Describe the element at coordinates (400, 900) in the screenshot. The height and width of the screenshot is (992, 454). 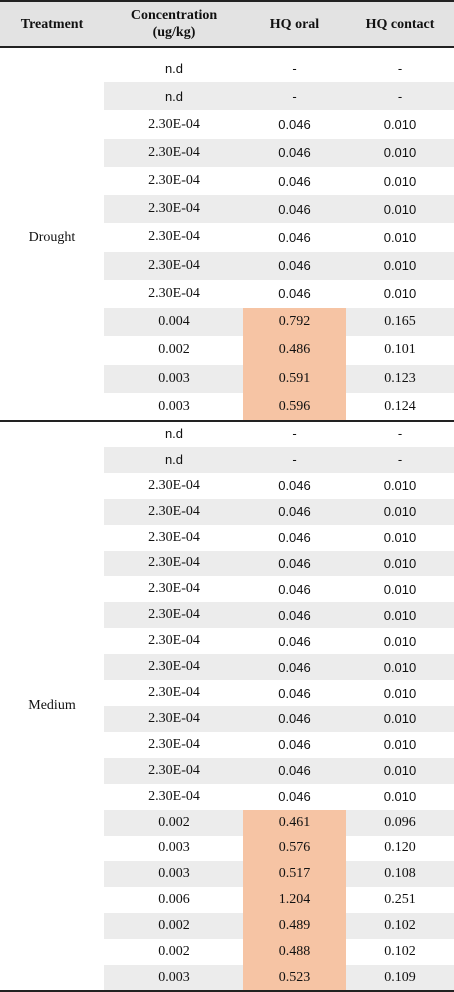
I see `hq-contact-cell: 0.251` at that location.